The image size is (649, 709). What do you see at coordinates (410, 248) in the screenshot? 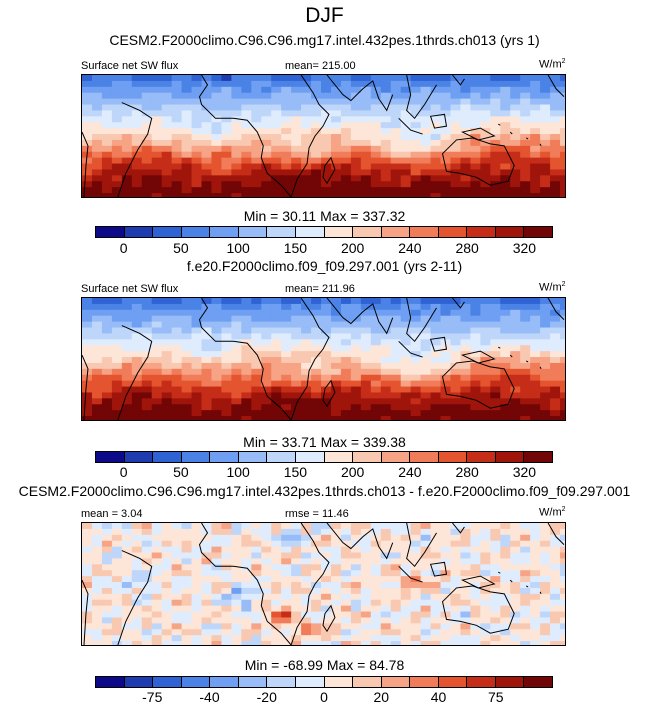
I see `colorbar-tick-label: 240` at bounding box center [410, 248].